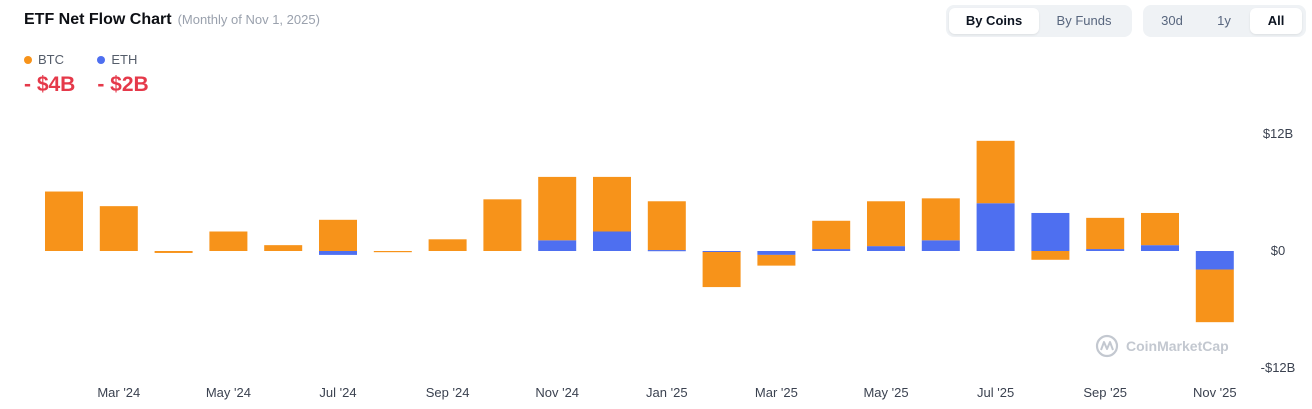 The width and height of the screenshot is (1312, 409). What do you see at coordinates (1276, 21) in the screenshot?
I see `range-all-button: All` at bounding box center [1276, 21].